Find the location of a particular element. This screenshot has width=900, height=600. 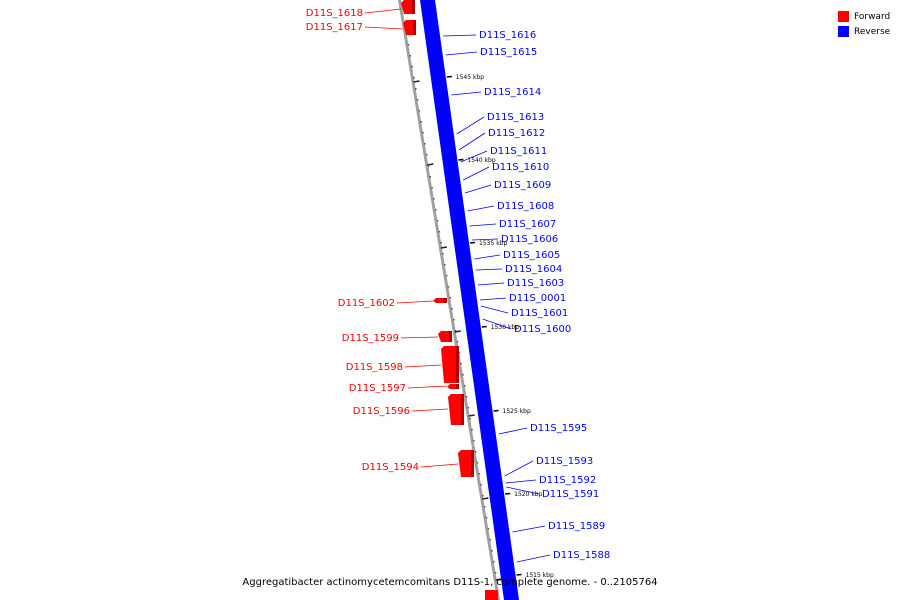

reverse-gene-label: D11S_1588 is located at coordinates (581, 555).